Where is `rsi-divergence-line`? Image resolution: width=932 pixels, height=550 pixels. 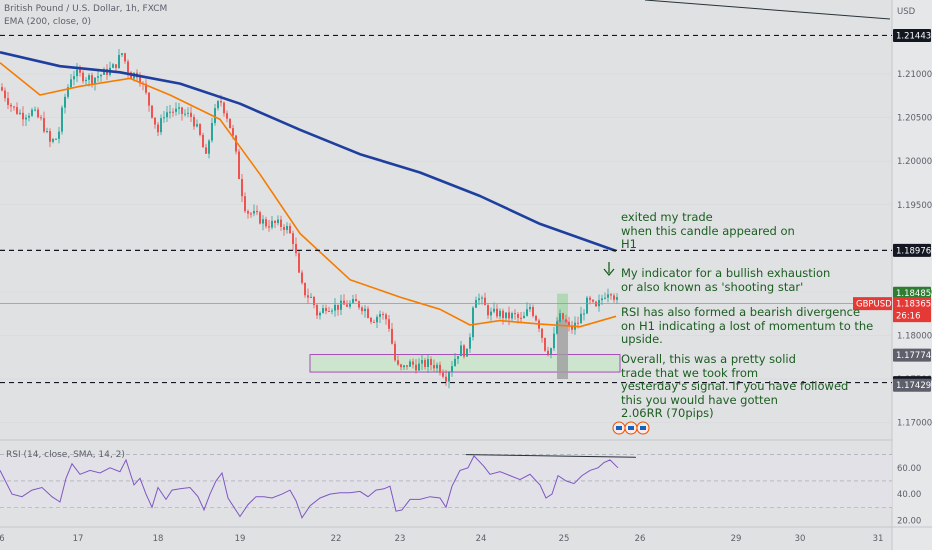
rsi-divergence-line is located at coordinates (551, 456).